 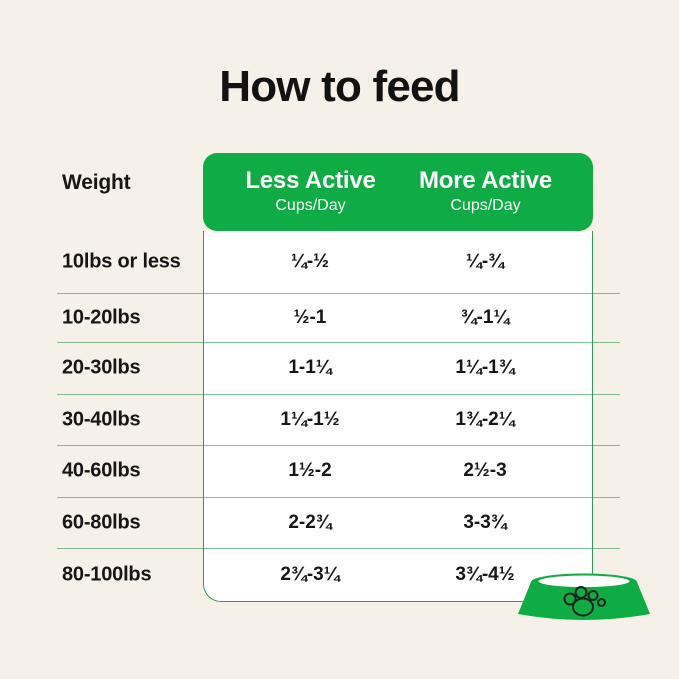 What do you see at coordinates (338, 368) in the screenshot?
I see `table-row: 20-30lbs 1-1¼ 1¼-1¾` at bounding box center [338, 368].